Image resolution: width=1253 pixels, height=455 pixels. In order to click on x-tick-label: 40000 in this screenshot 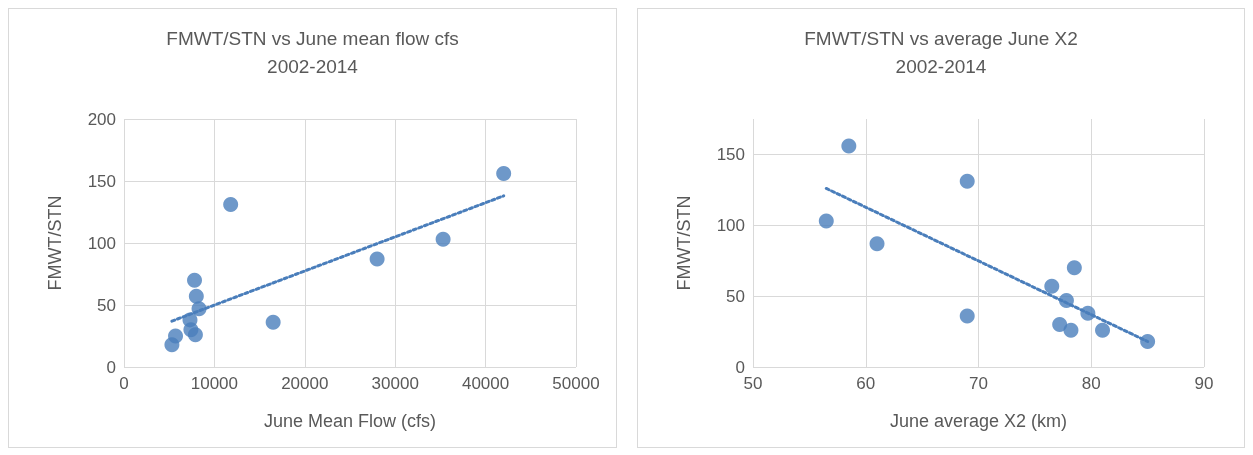, I will do `click(485, 383)`.